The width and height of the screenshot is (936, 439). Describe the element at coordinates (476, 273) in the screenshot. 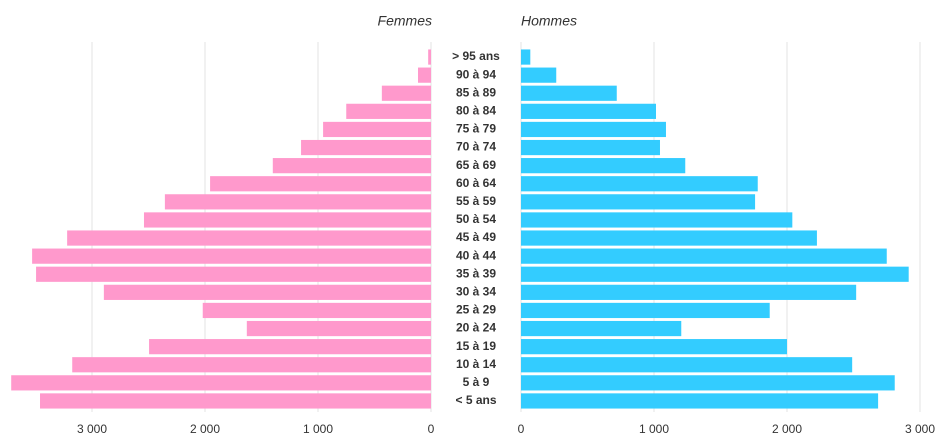

I see `category-label: 35 à 39` at that location.